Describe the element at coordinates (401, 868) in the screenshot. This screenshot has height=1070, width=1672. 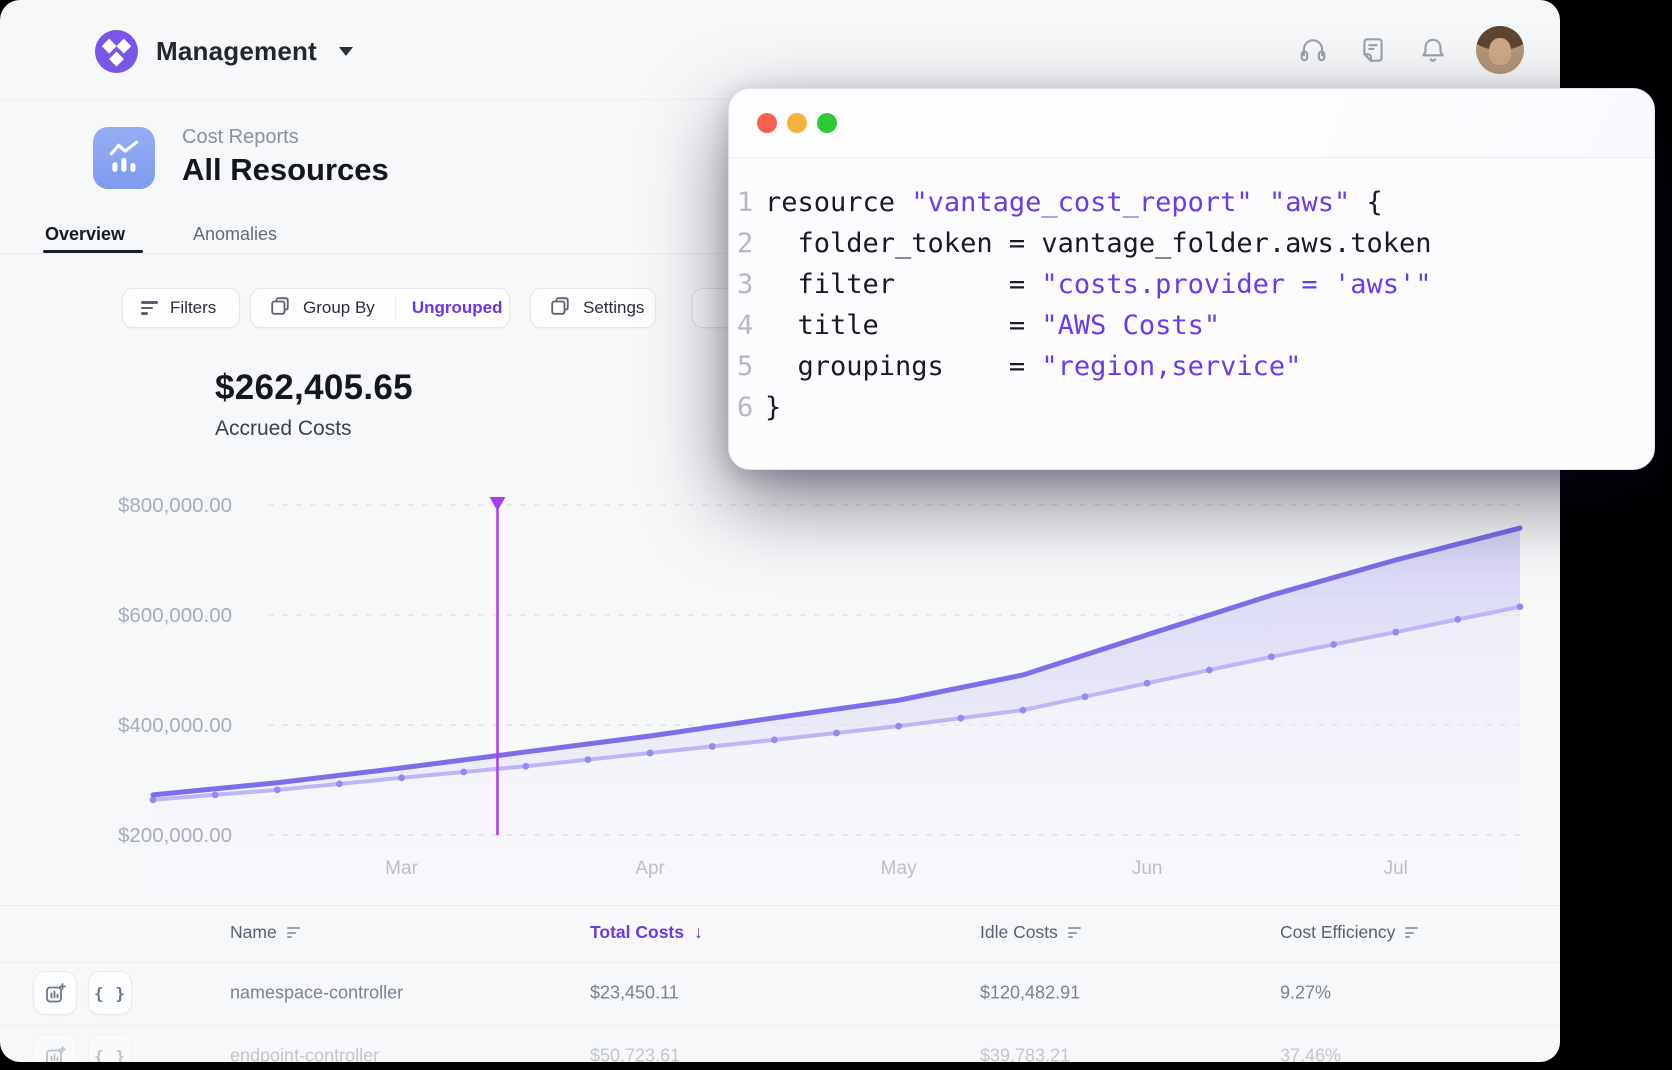
I see `svg-text: Mar` at that location.